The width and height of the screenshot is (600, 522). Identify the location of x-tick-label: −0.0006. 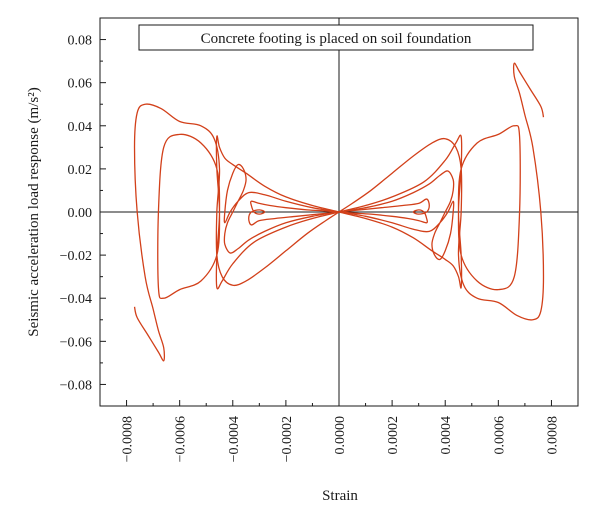
(181, 439).